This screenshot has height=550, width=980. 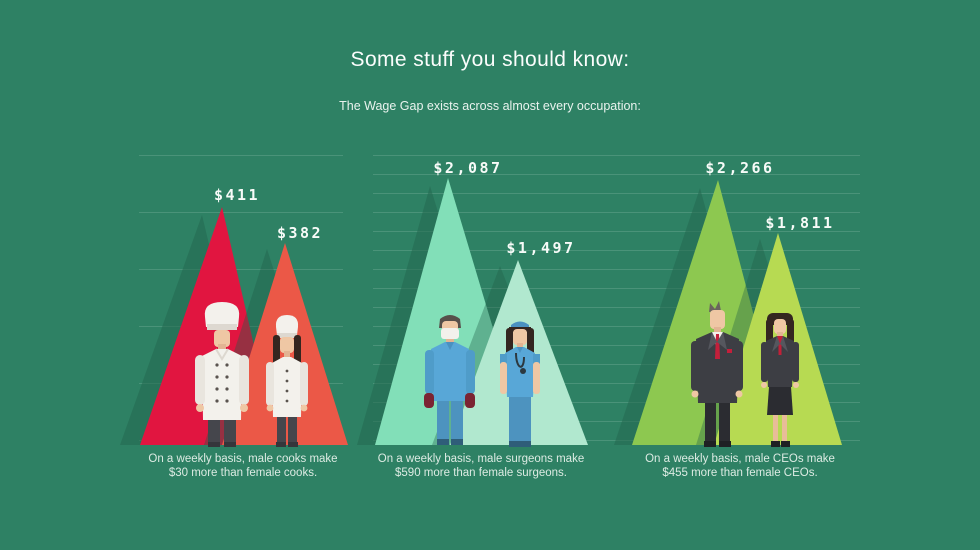 What do you see at coordinates (449, 380) in the screenshot?
I see `male-surgeon-figure` at bounding box center [449, 380].